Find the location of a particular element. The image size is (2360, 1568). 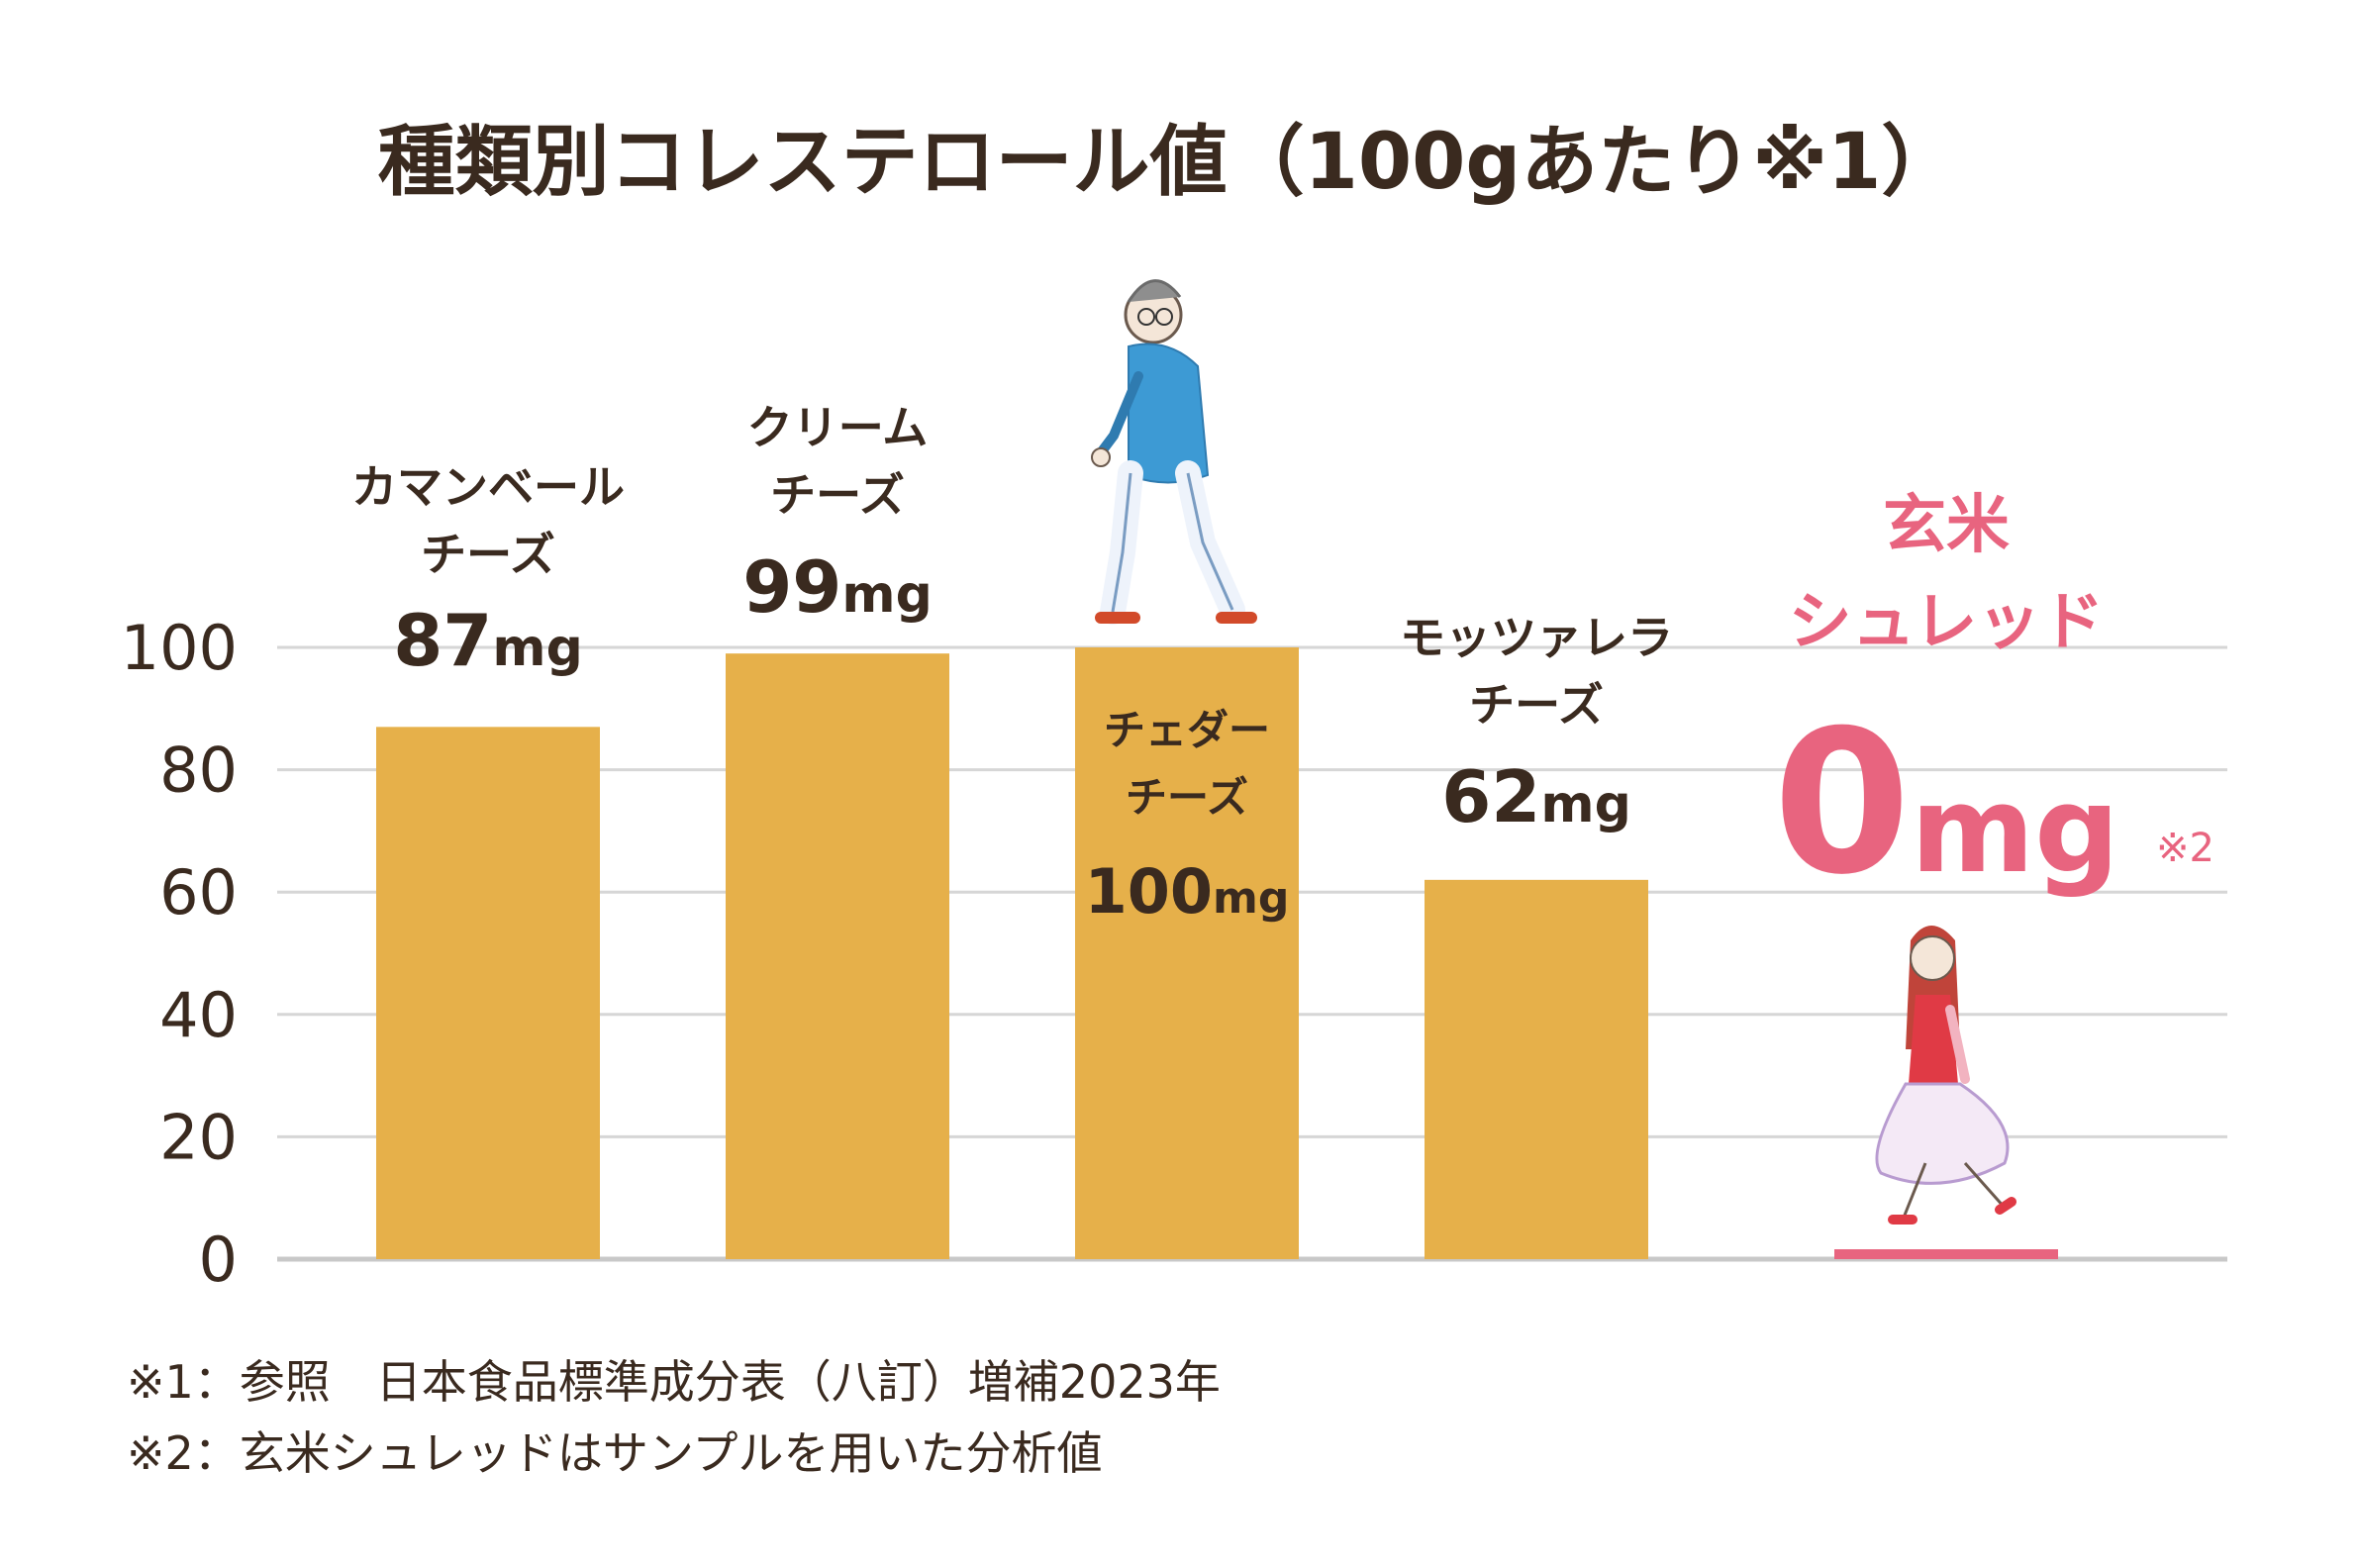

value-number: 100 is located at coordinates (1149, 891).